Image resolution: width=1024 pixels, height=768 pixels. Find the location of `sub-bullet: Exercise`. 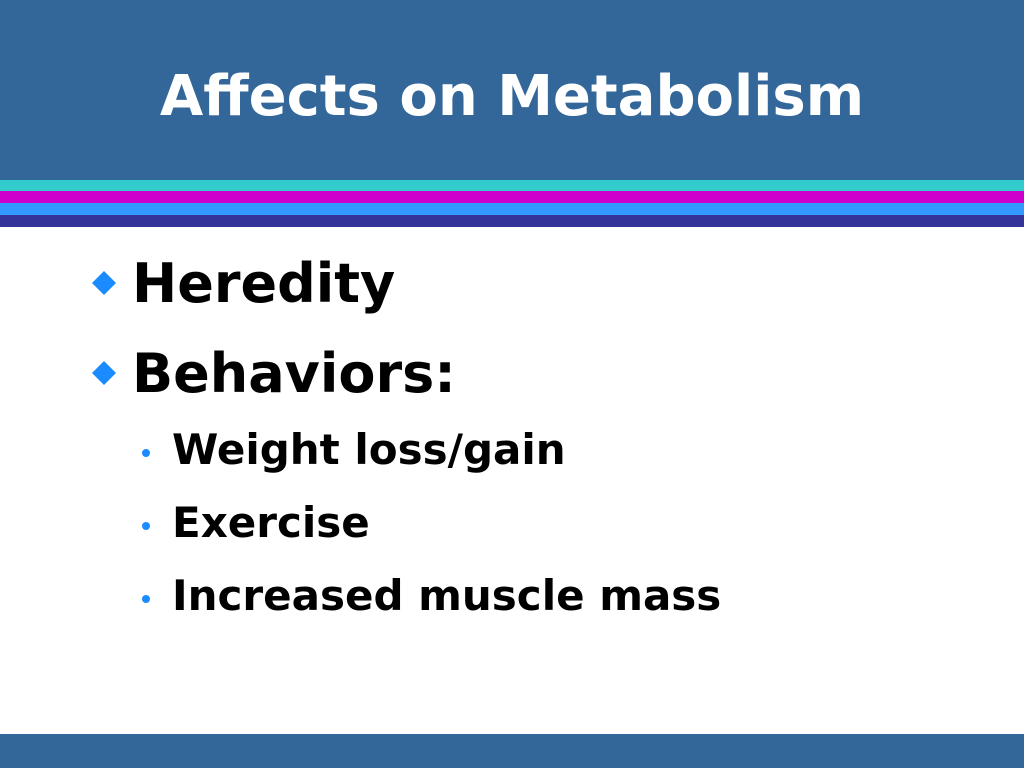

sub-bullet: Exercise is located at coordinates (256, 523).